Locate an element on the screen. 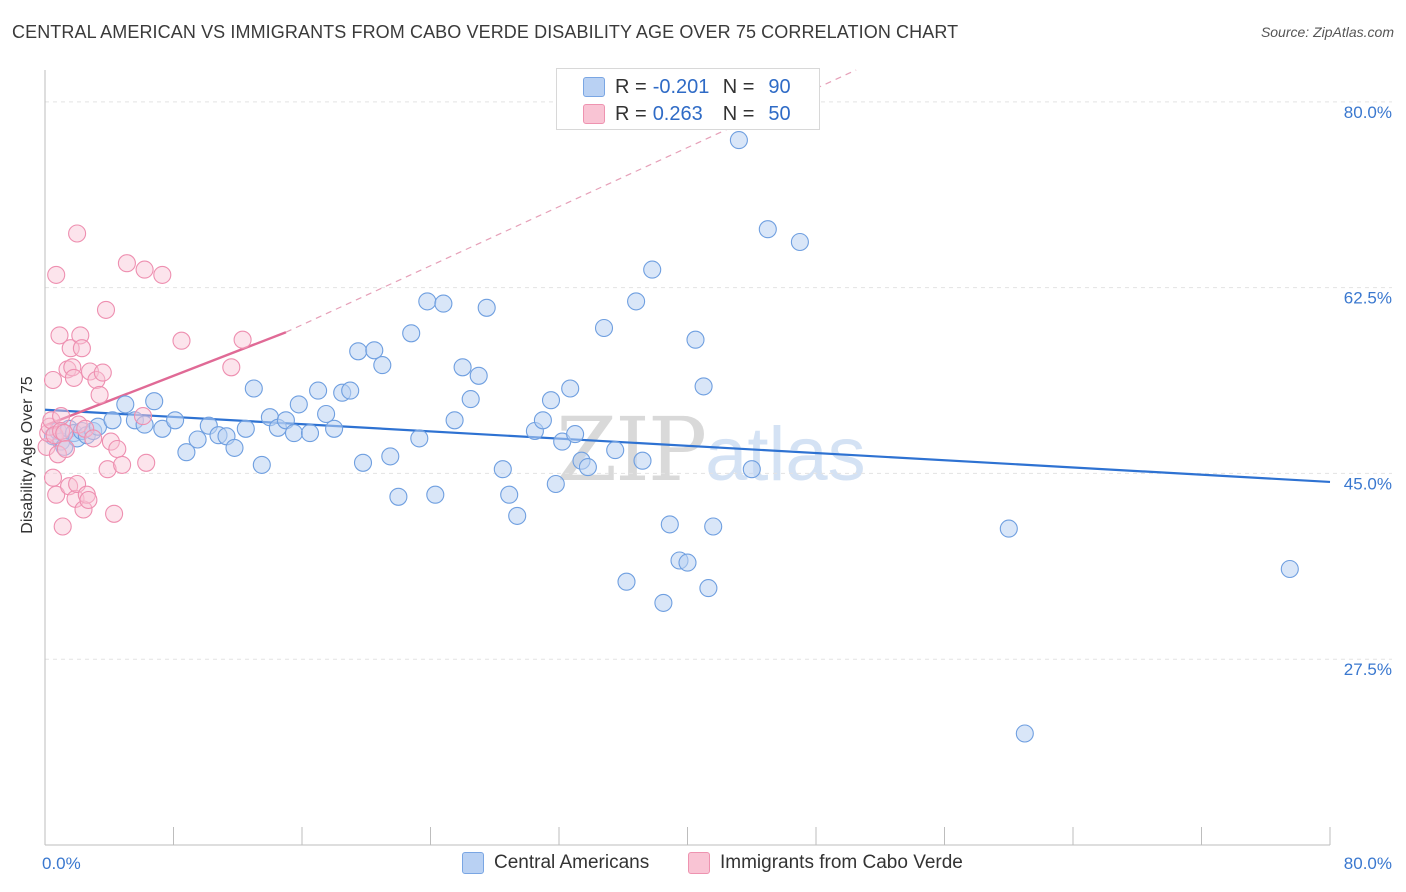 The image size is (1406, 892). legend-item-central-americans: Central Americans is located at coordinates (555, 863).